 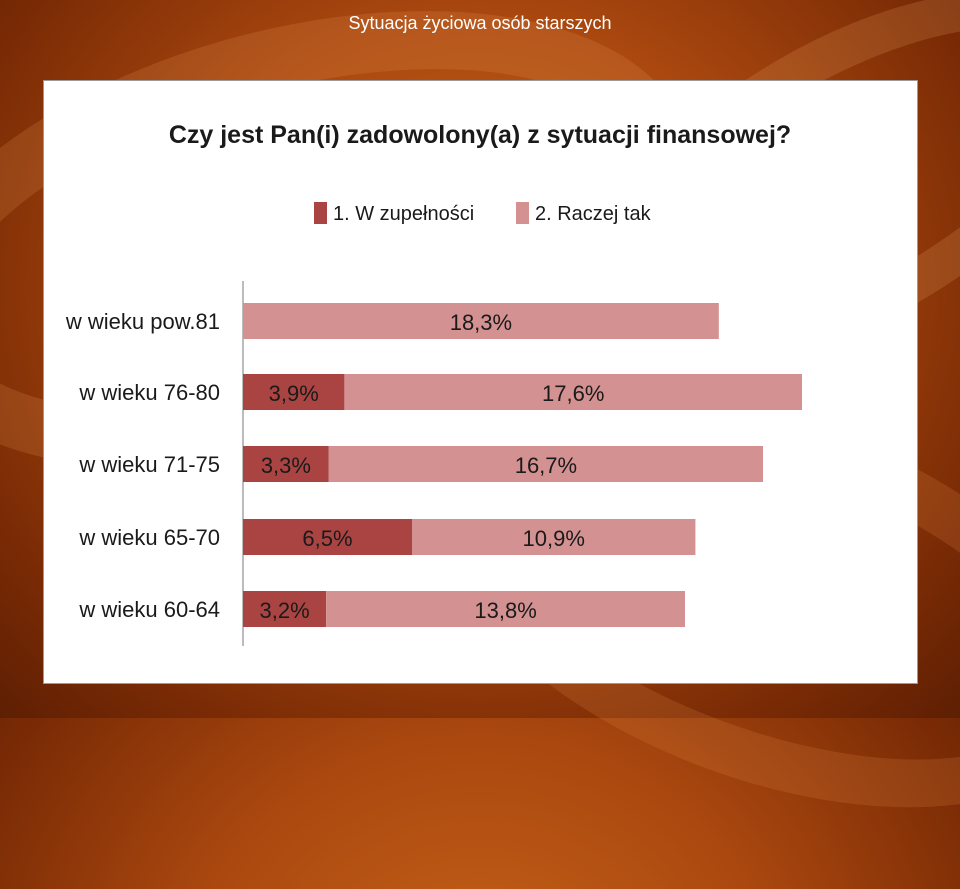 I want to click on category-label: w wieku 65-70, so click(x=149, y=537).